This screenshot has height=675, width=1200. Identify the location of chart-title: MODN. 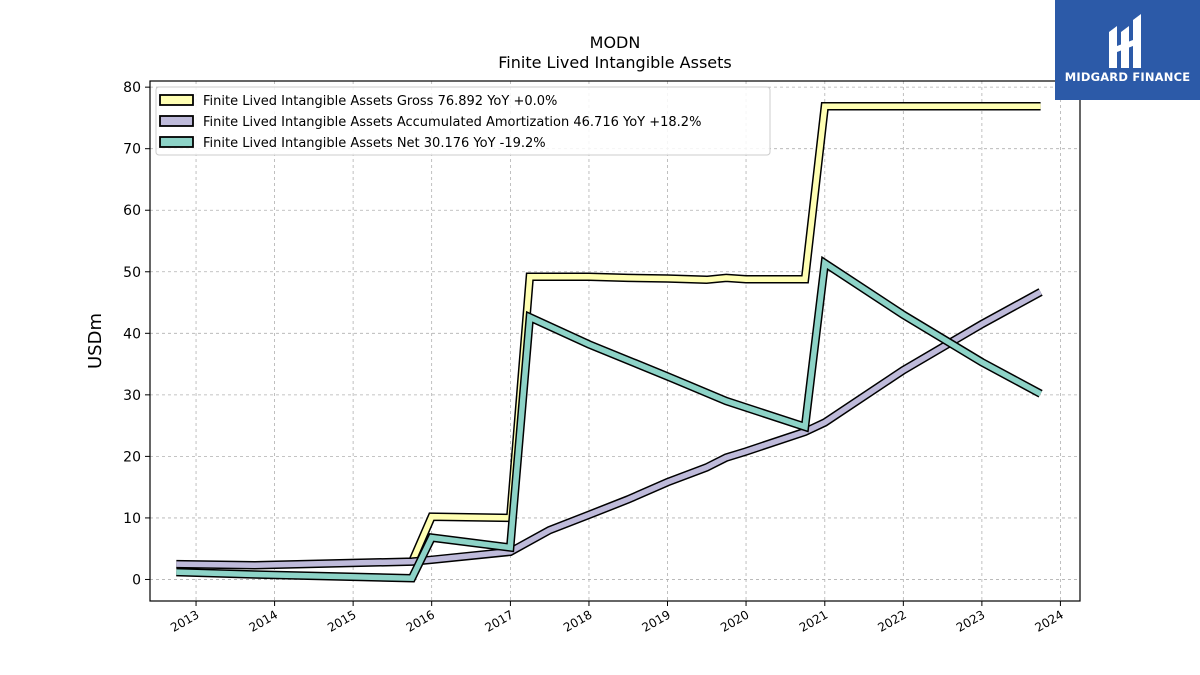
(615, 42).